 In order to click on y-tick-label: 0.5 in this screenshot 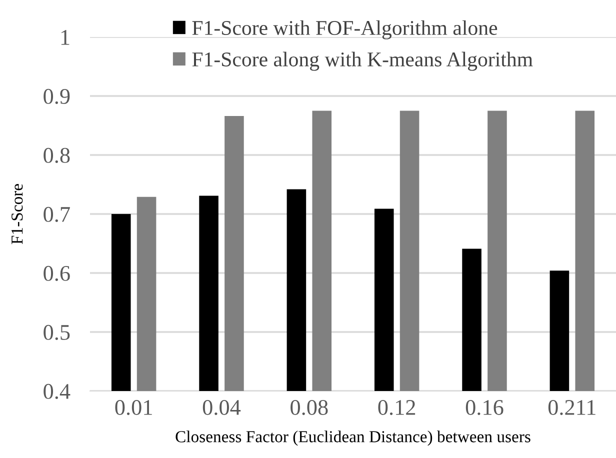, I will do `click(57, 332)`.